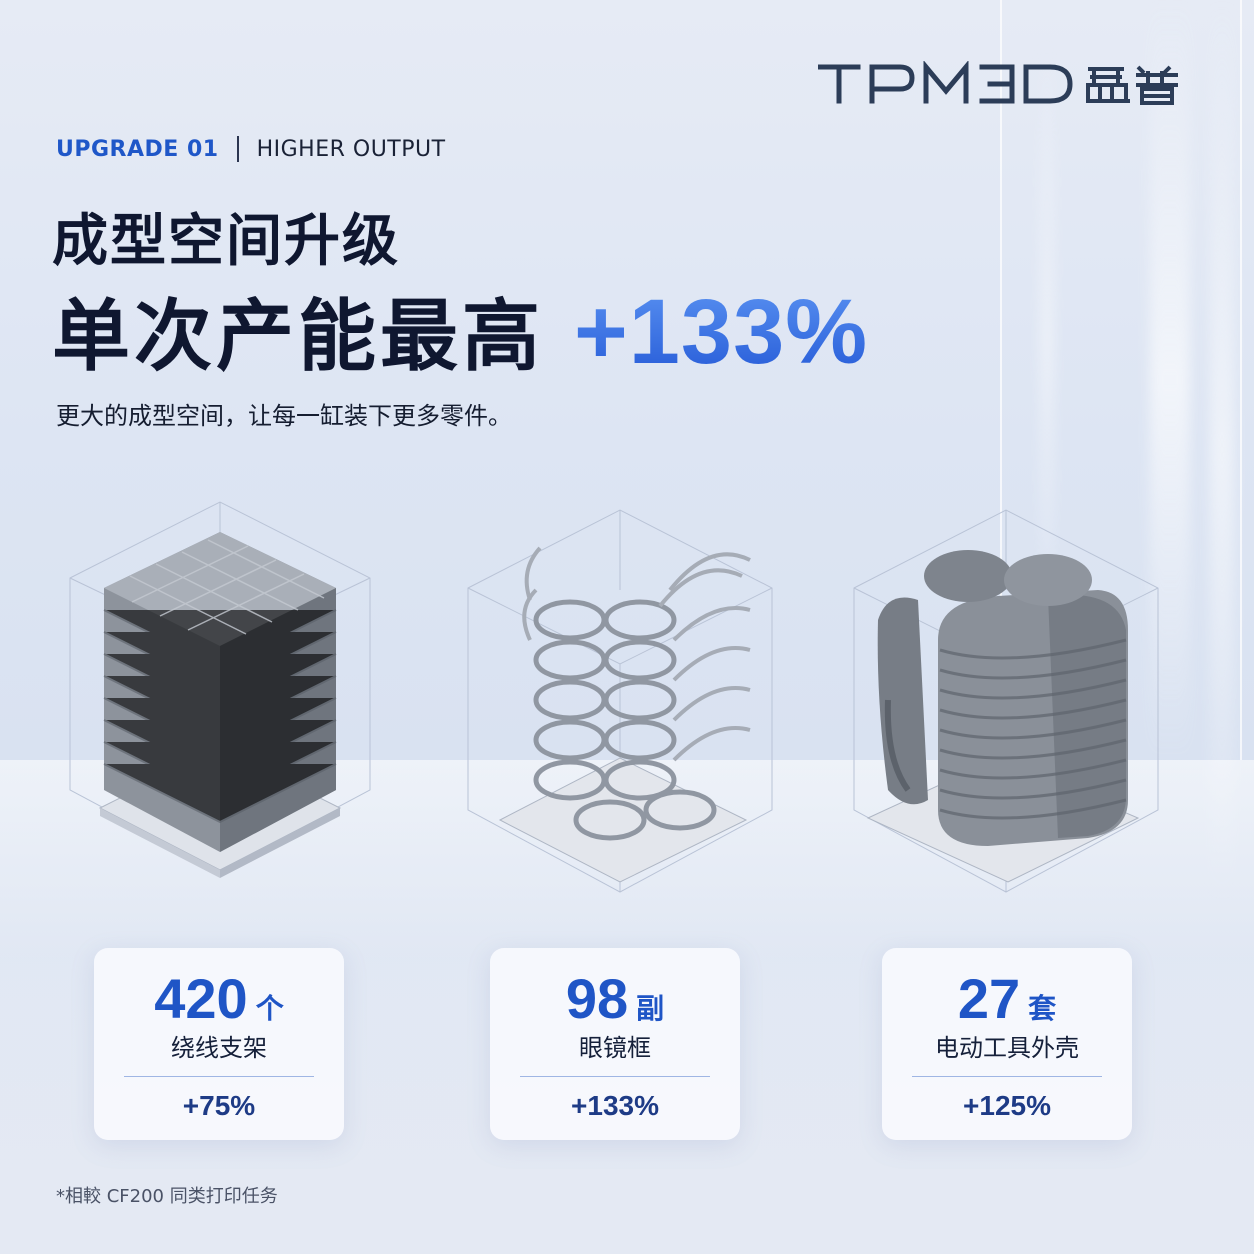 The image size is (1254, 1254). Describe the element at coordinates (721, 332) in the screenshot. I see `headline-highlight: +133%` at that location.